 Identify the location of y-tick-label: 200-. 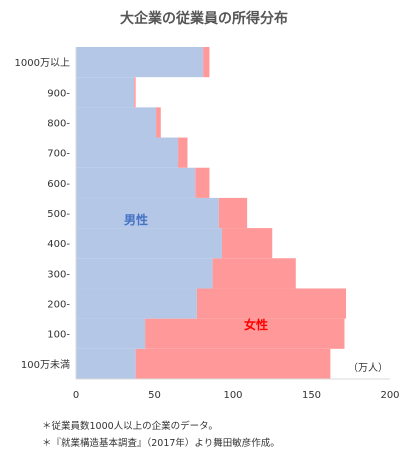
(58, 305).